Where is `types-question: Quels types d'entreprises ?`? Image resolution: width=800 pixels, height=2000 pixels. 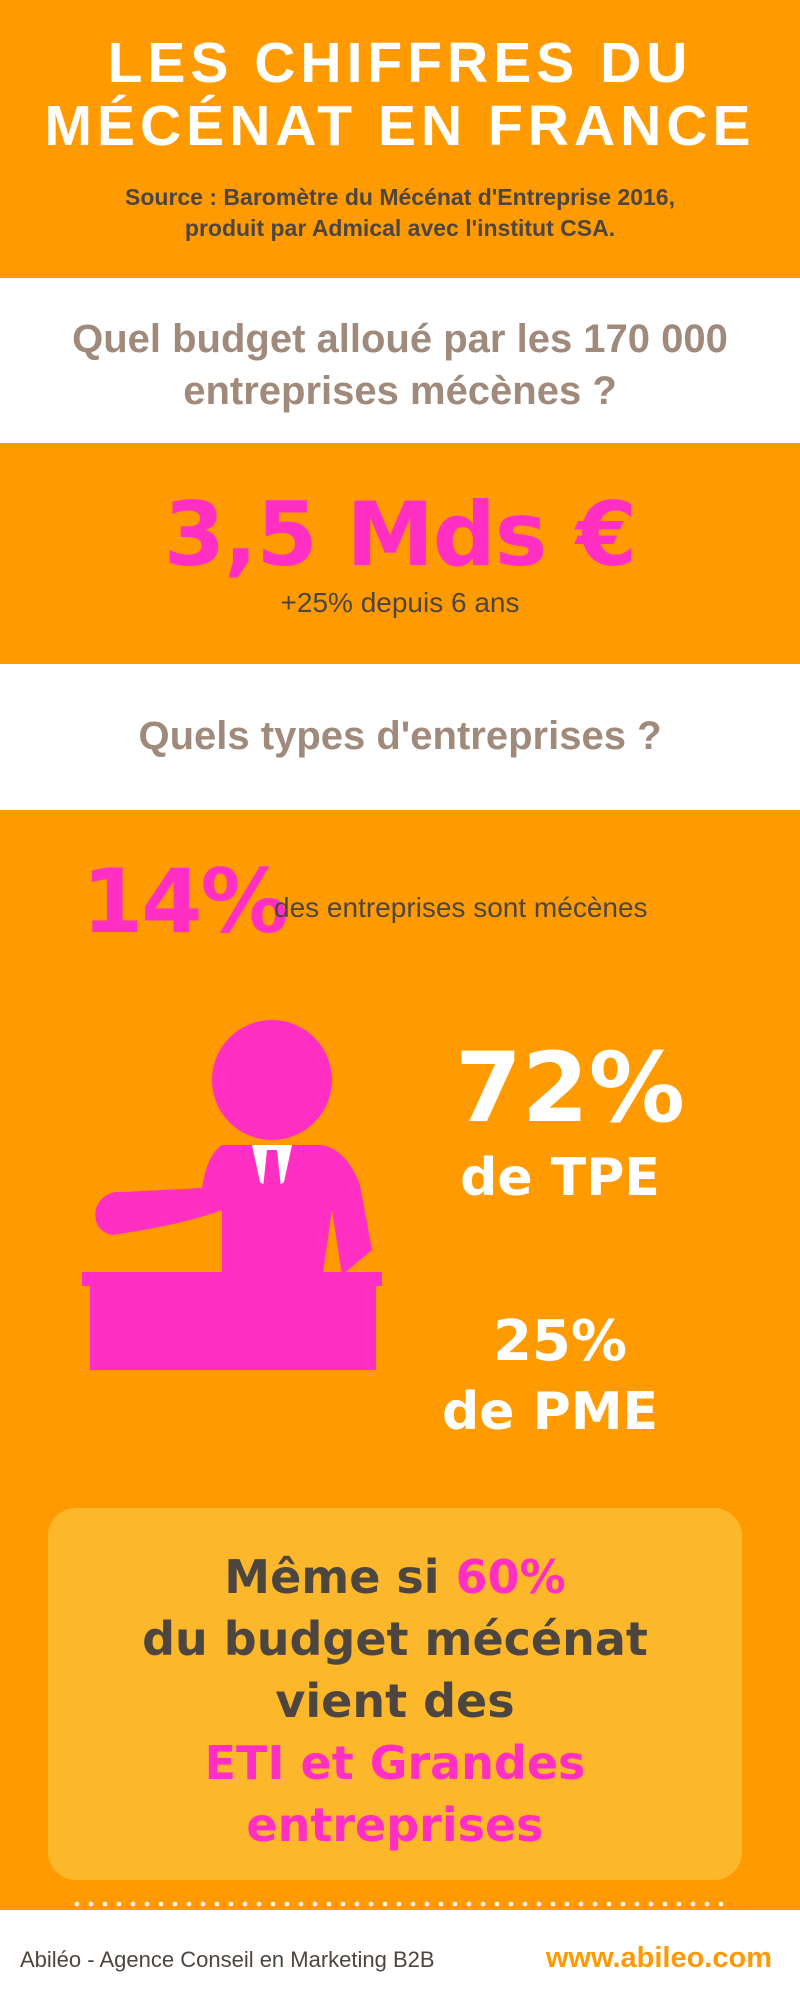
types-question: Quels types d'entreprises ? is located at coordinates (400, 736).